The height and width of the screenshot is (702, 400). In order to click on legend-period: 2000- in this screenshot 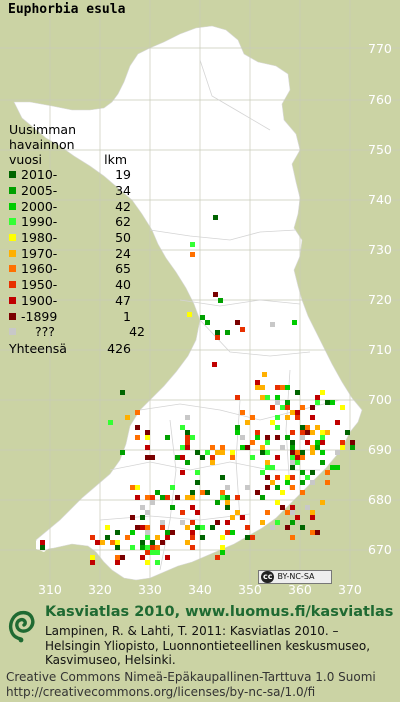, I will do `click(39, 206)`.